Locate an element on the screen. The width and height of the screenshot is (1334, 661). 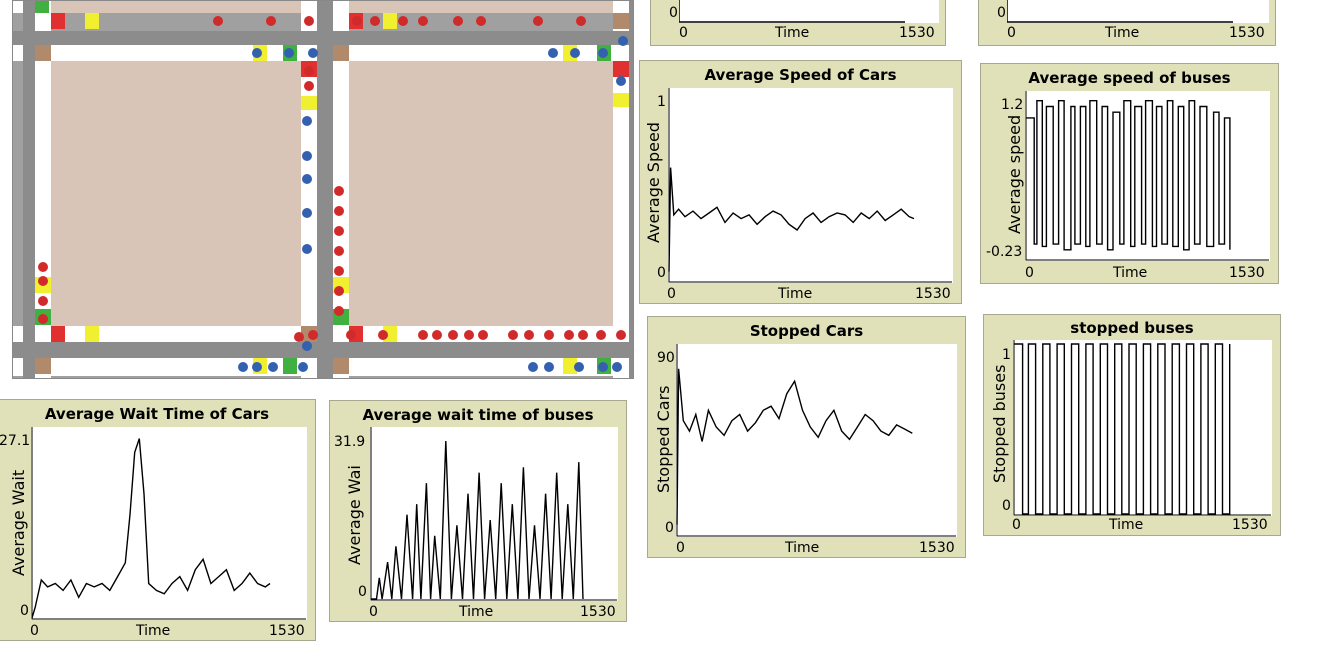
lane-v-left is located at coordinates (29, 189).